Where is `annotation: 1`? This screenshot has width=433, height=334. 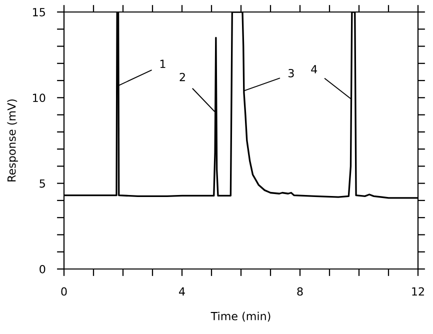
annotation: 1 is located at coordinates (163, 64).